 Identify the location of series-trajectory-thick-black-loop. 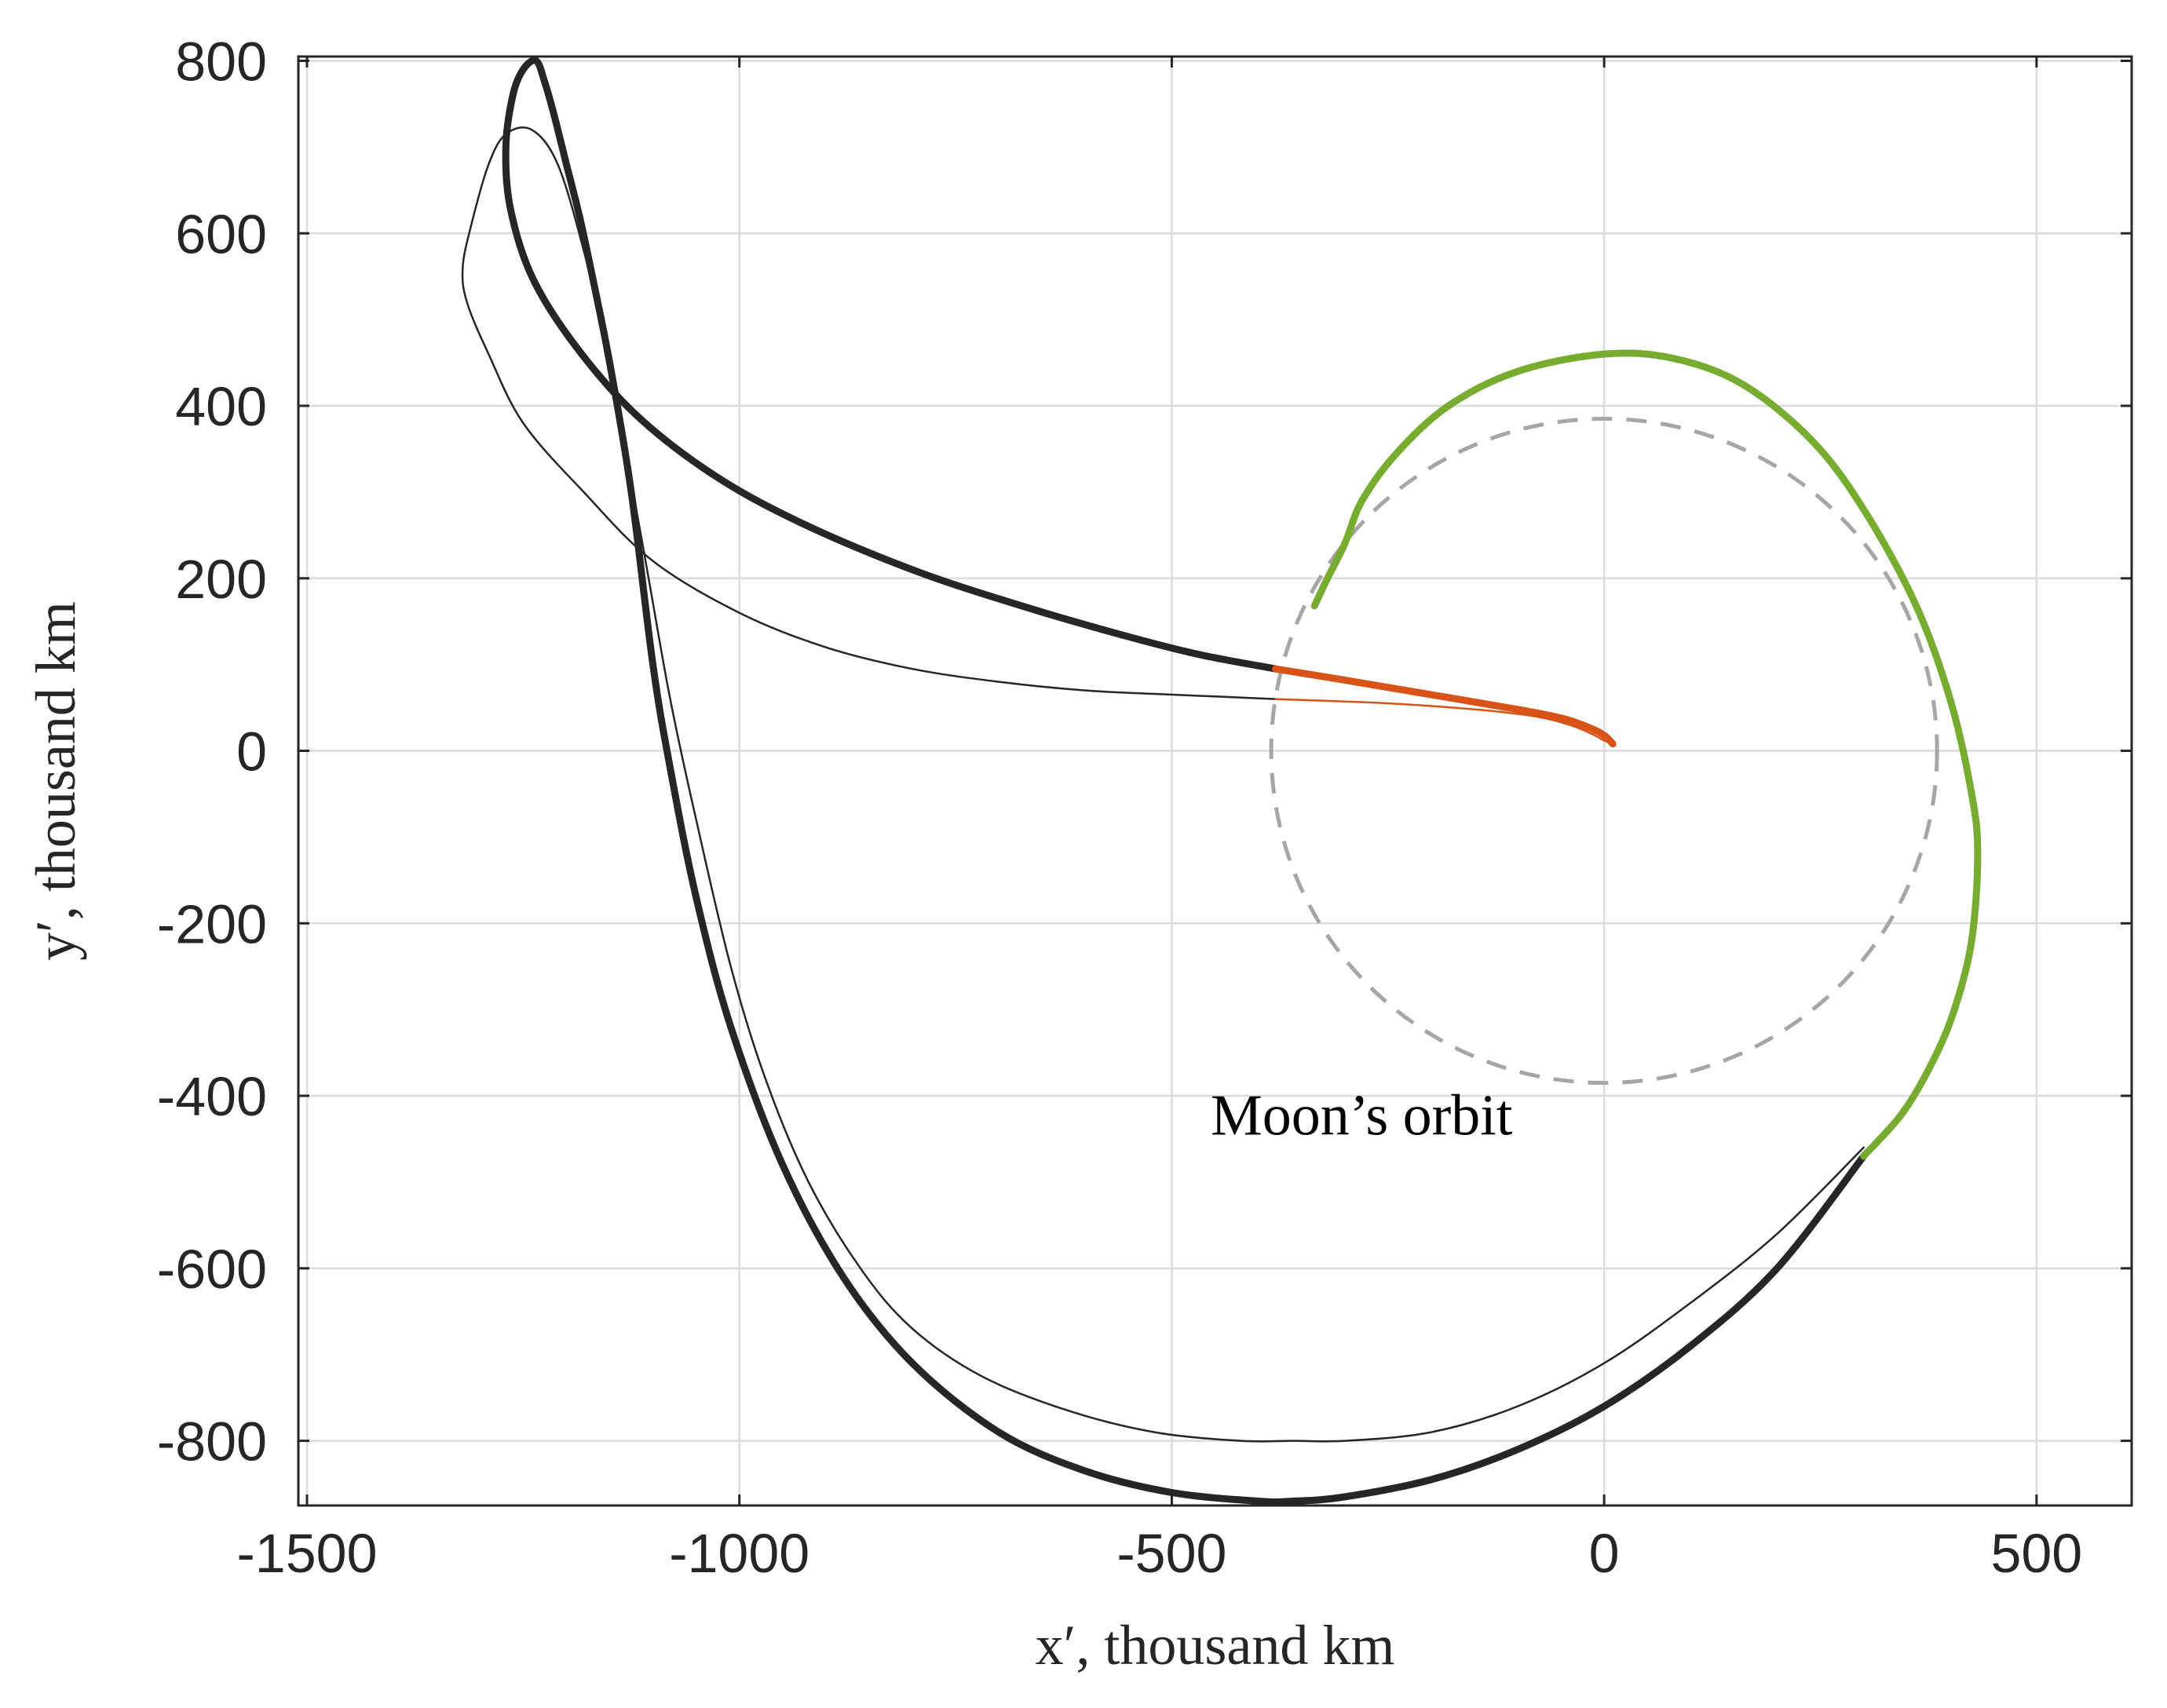
(891, 365).